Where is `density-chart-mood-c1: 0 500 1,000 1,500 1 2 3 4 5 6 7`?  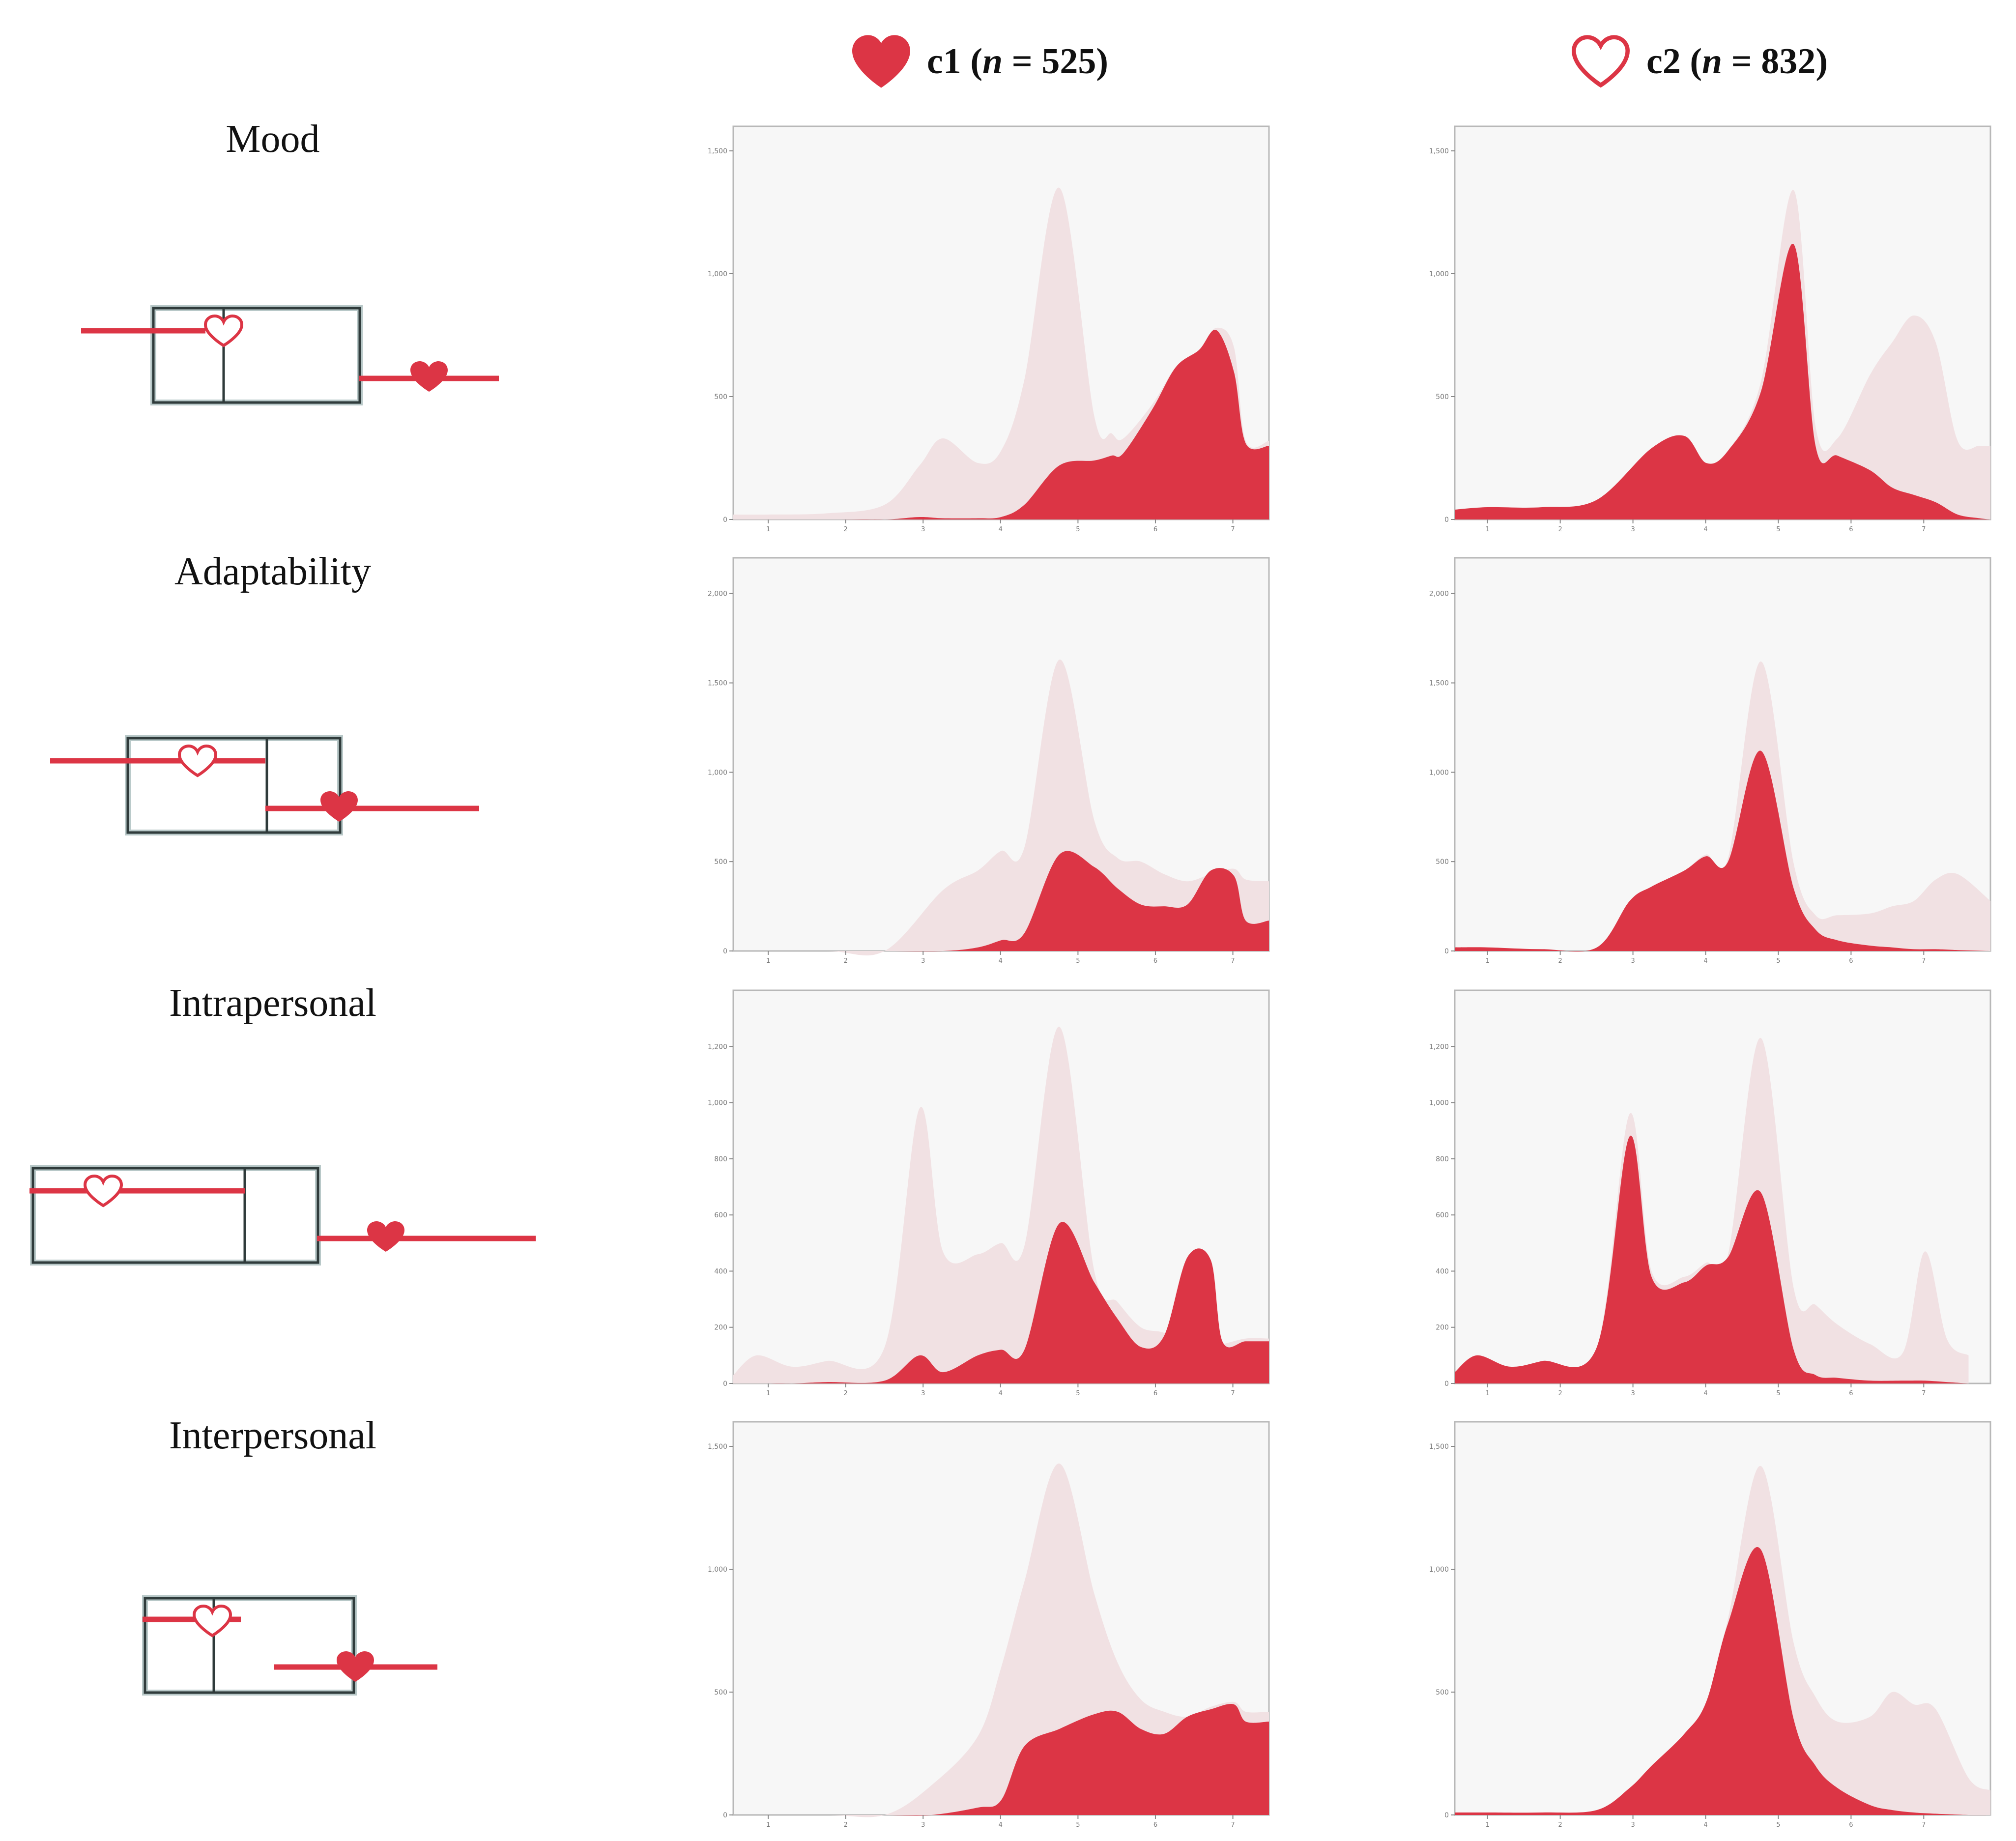
density-chart-mood-c1: 0 500 1,000 1,500 1 2 3 4 5 6 7 is located at coordinates (989, 329).